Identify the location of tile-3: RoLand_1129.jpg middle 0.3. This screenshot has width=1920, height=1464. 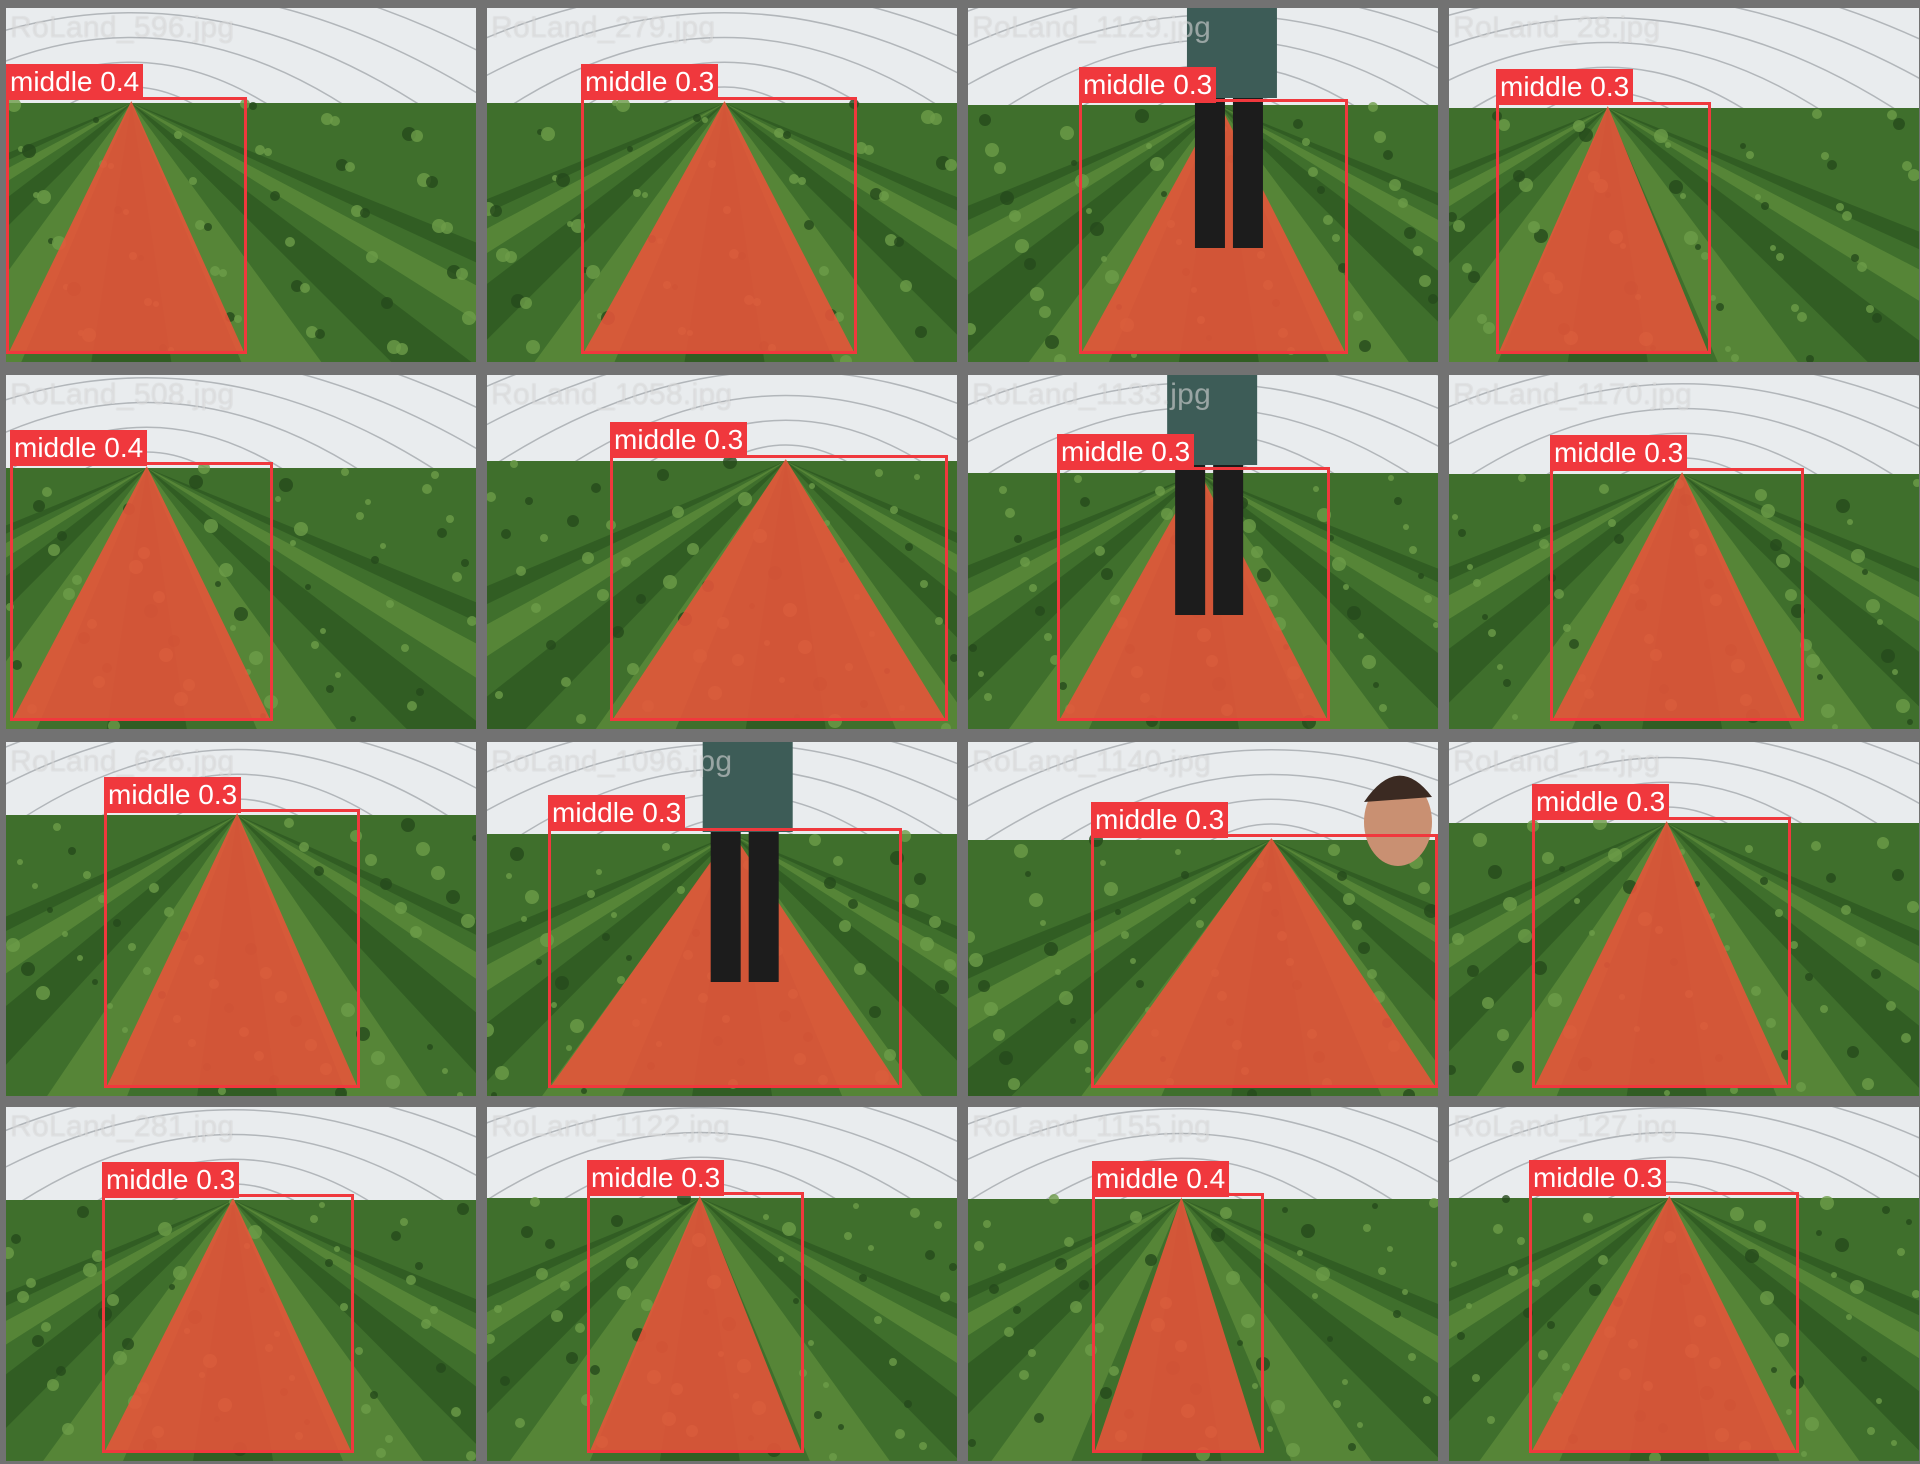
(1203, 185).